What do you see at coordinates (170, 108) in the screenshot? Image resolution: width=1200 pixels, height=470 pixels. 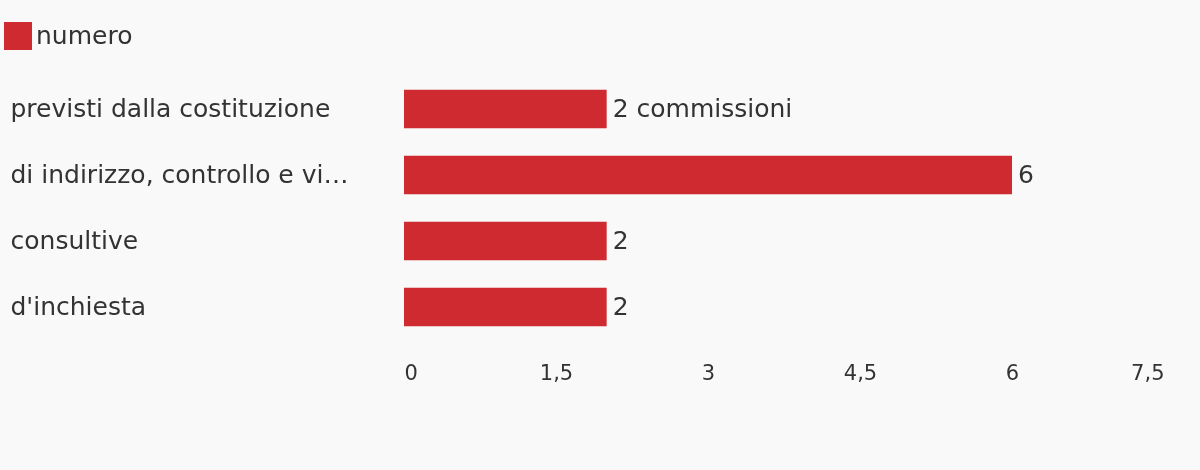 I see `y-tick-label: previsti dalla costituzione` at bounding box center [170, 108].